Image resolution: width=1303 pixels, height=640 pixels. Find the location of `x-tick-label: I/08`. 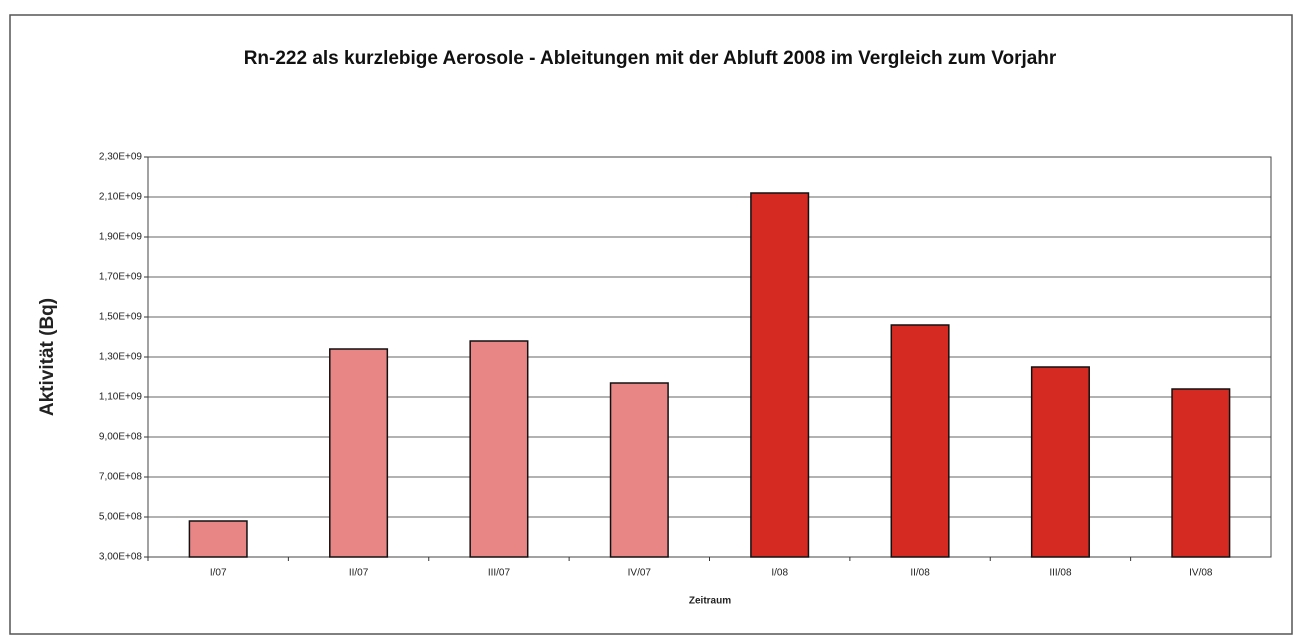

x-tick-label: I/08 is located at coordinates (779, 573).